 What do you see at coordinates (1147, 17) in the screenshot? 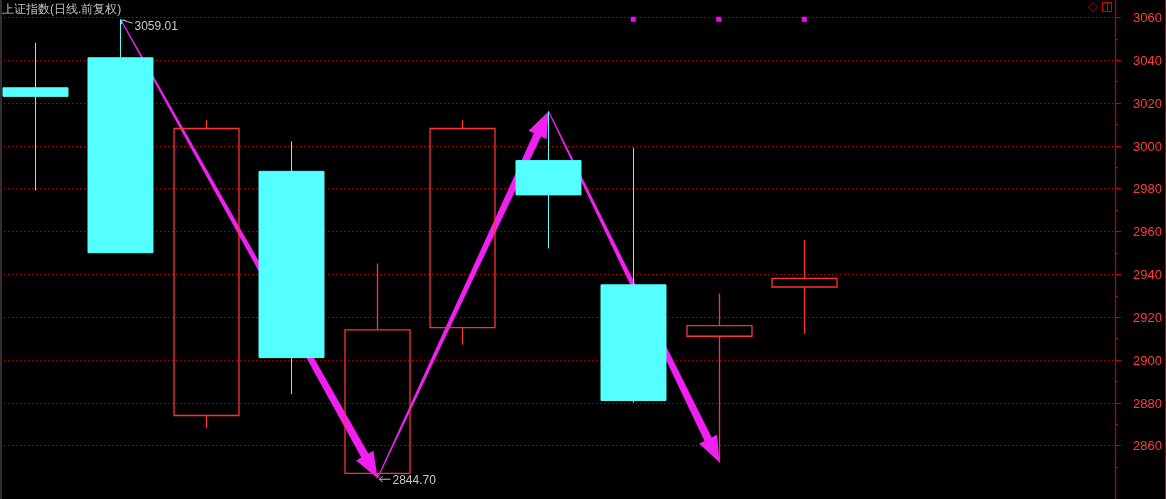
I see `y-tick-label: 3060` at bounding box center [1147, 17].